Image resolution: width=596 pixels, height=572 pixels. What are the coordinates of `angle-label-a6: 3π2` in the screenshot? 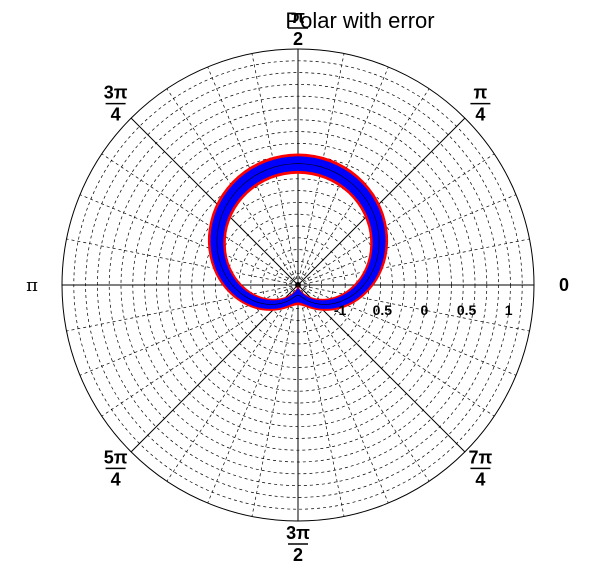 It's located at (298, 544).